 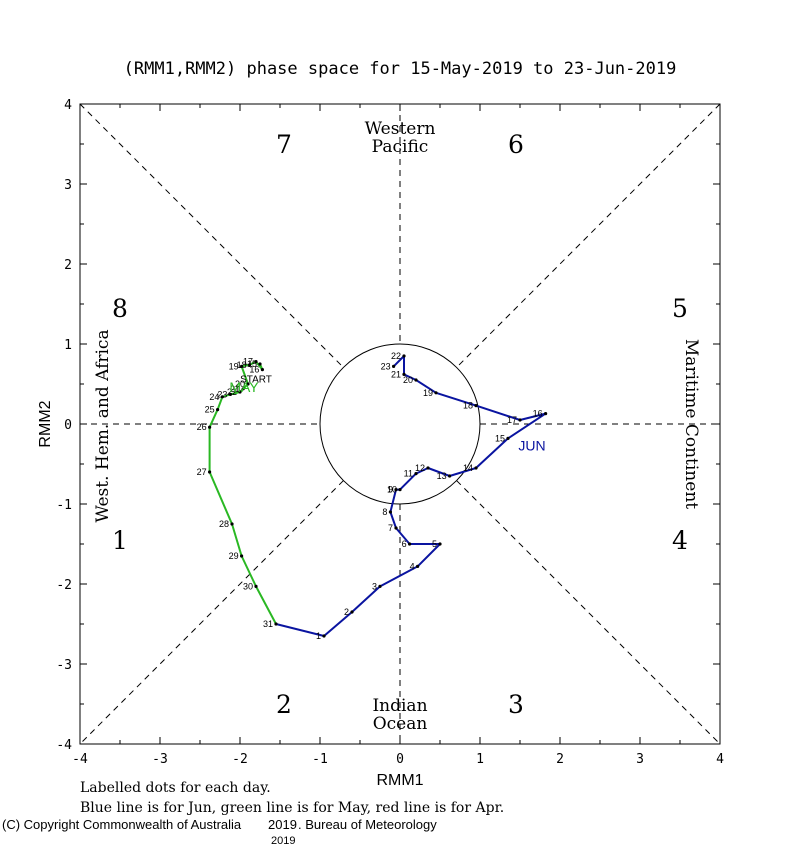 I want to click on day-label: 5, so click(x=434, y=544).